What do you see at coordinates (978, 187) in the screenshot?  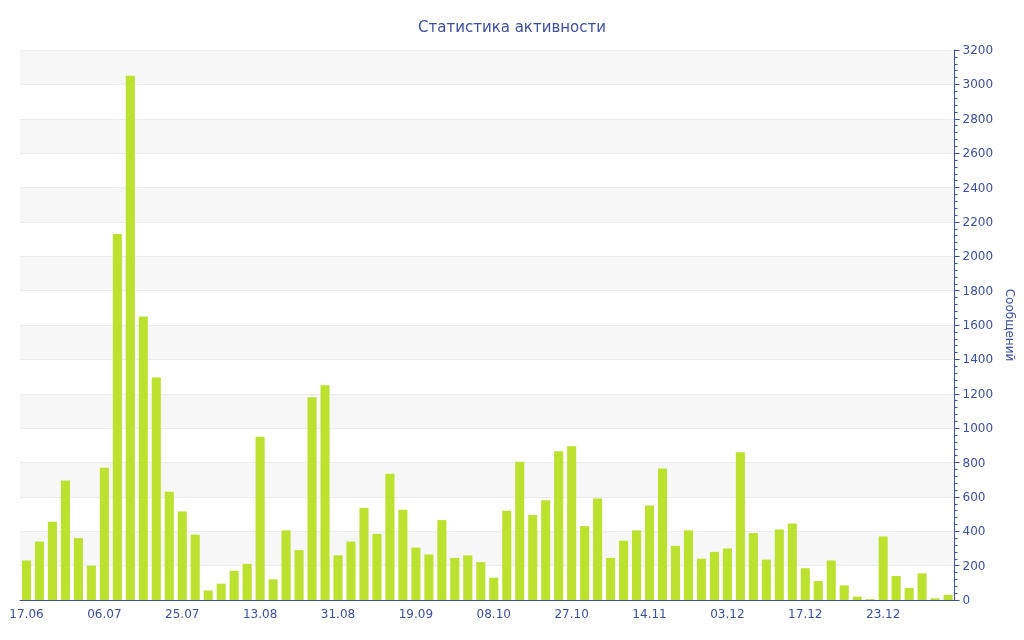 I see `y-tick-label: 2400` at bounding box center [978, 187].